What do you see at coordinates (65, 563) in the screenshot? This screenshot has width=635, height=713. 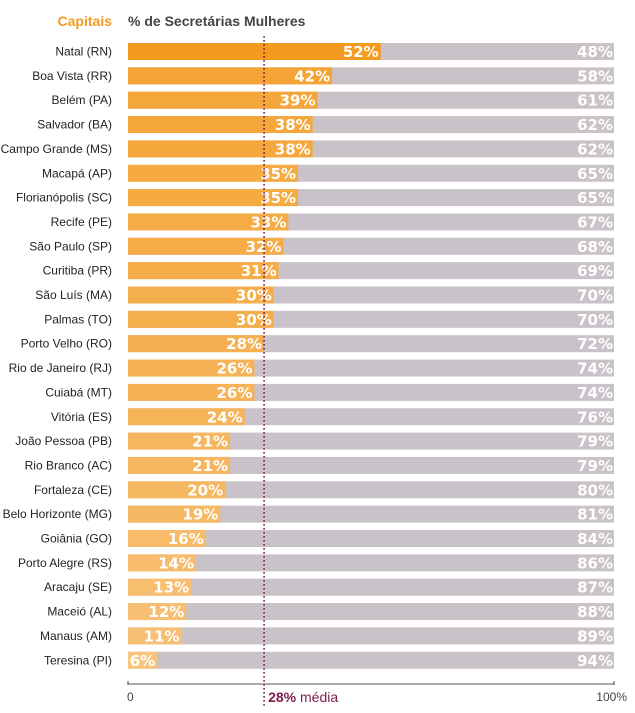 I see `category-label: Porto Alegre (RS)` at bounding box center [65, 563].